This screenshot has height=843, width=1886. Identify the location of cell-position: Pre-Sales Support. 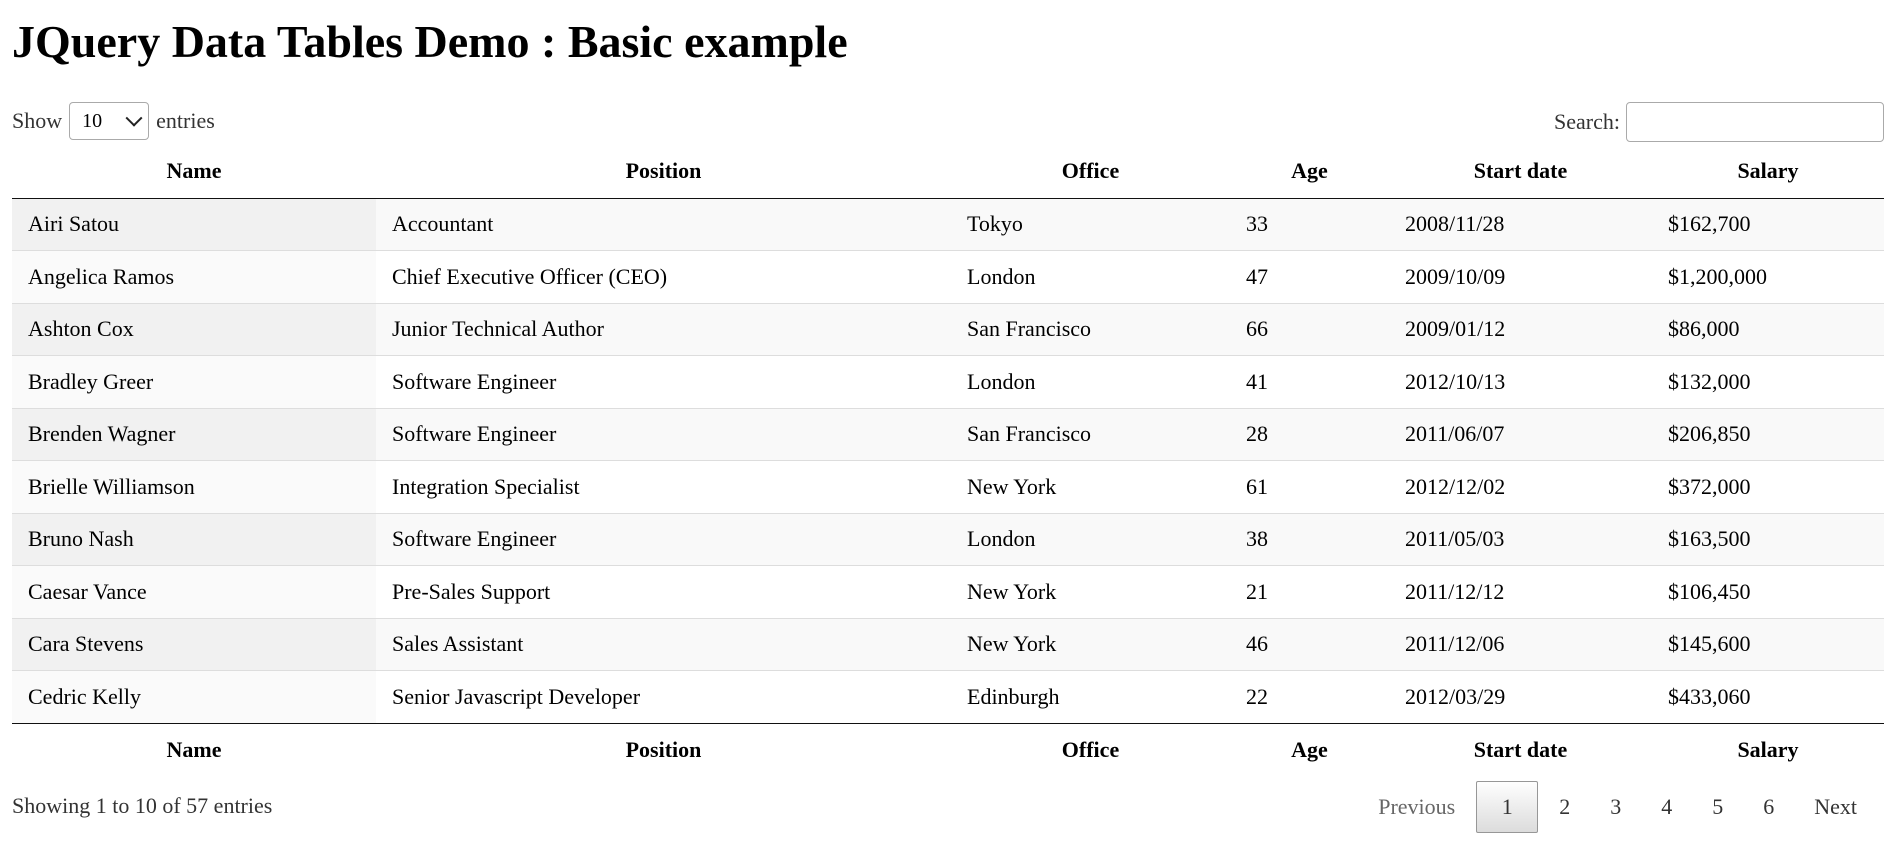
(663, 591).